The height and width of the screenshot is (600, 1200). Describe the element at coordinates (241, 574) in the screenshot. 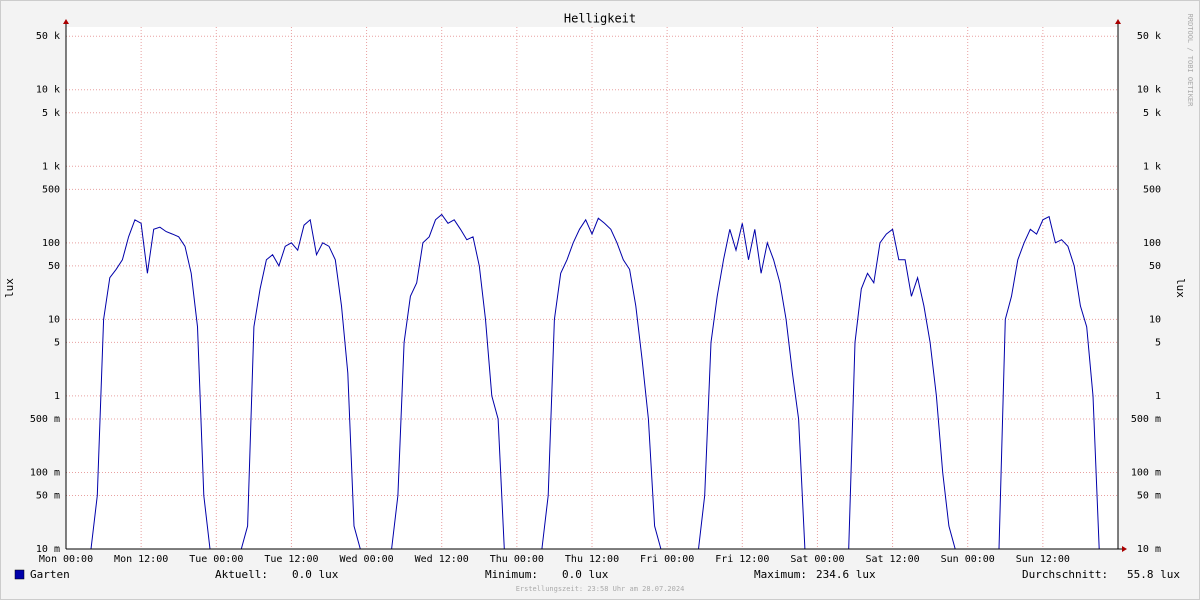

I see `stat-label: Aktuell:` at that location.